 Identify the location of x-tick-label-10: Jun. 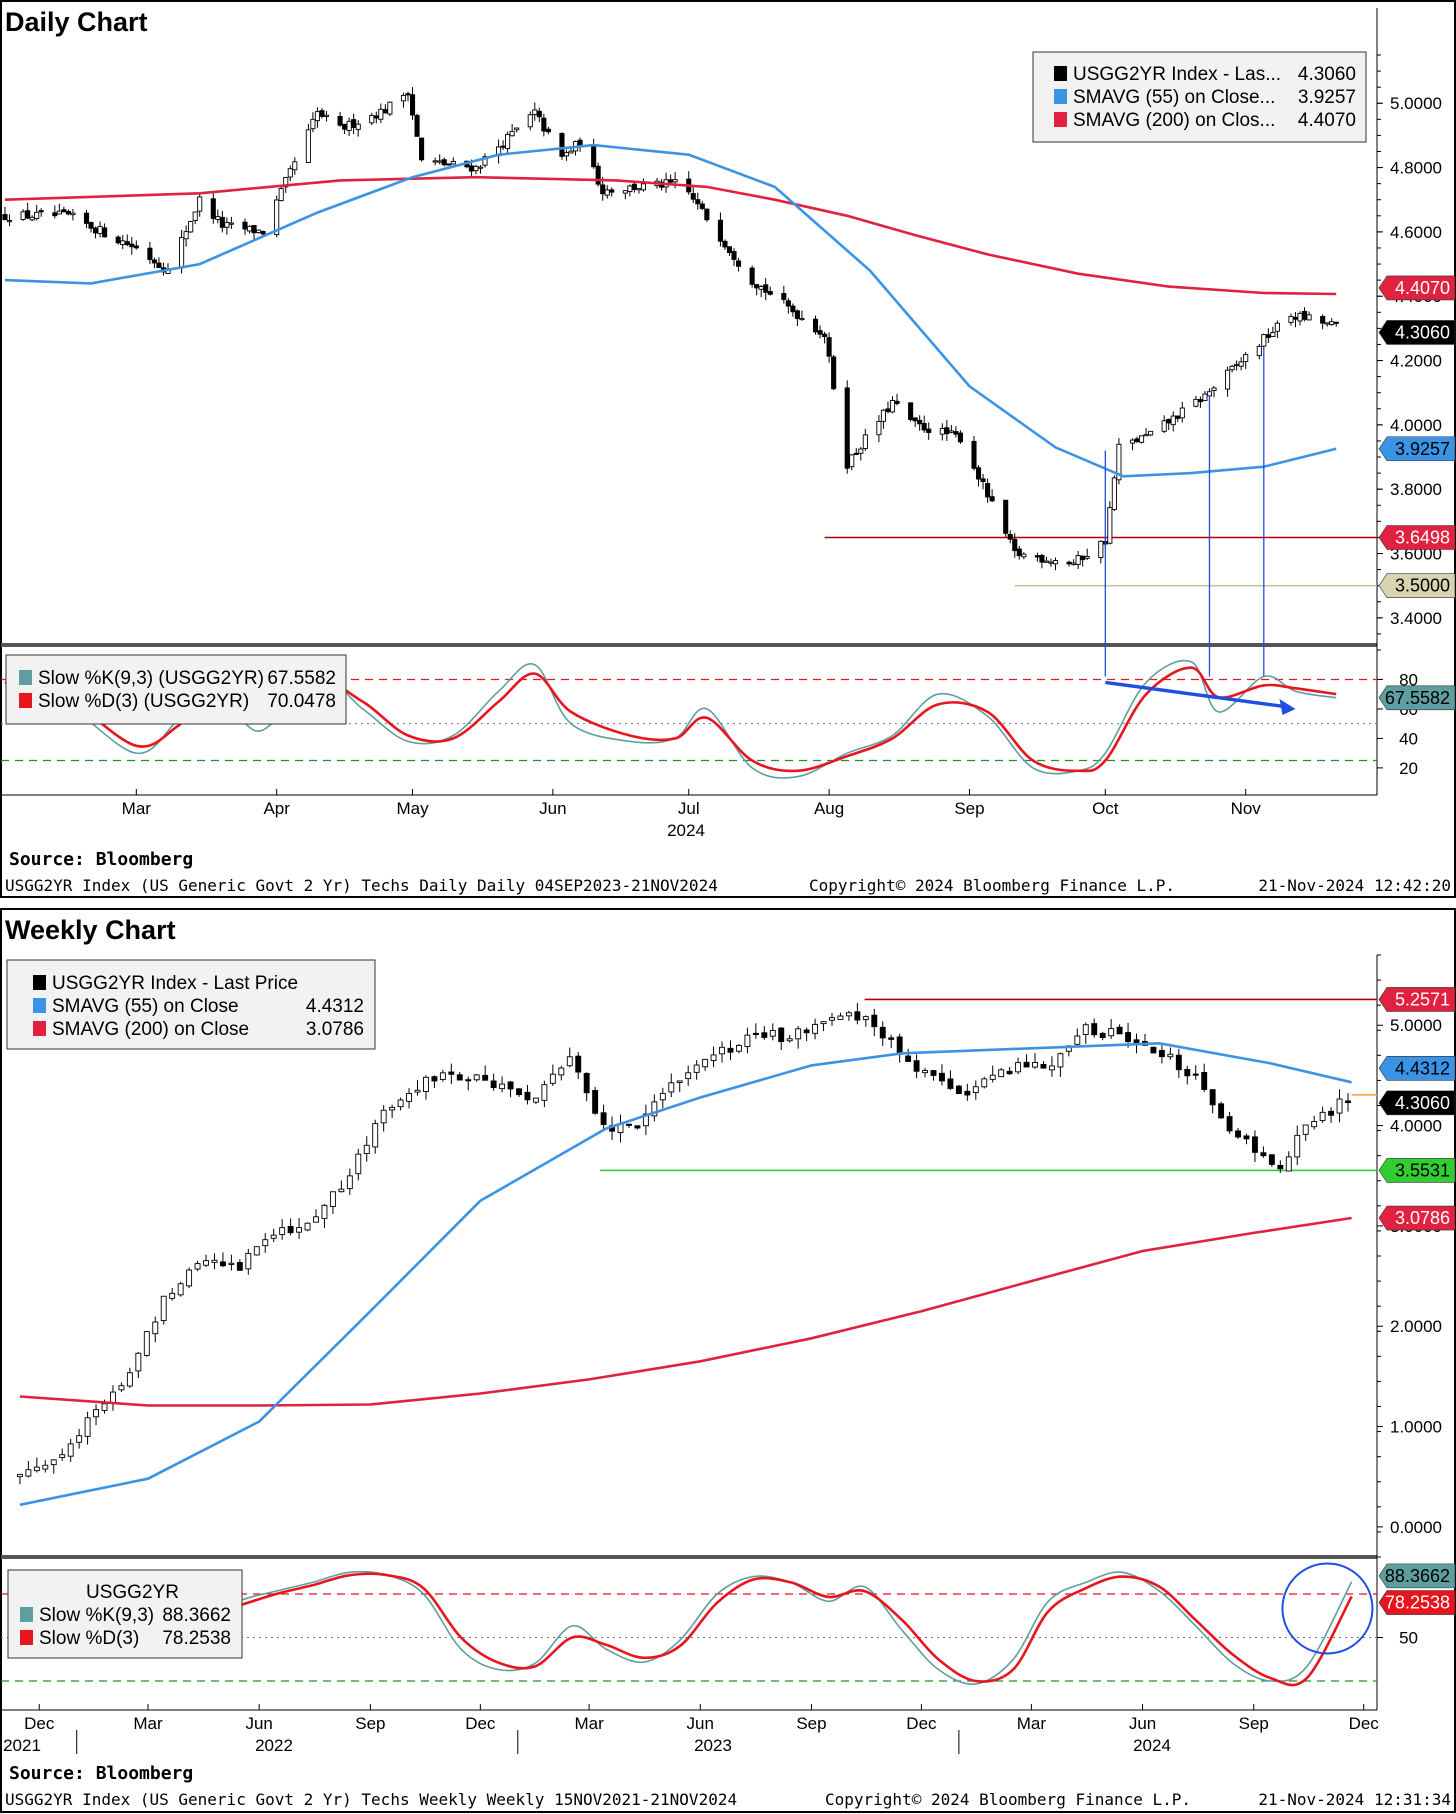
(1142, 1723).